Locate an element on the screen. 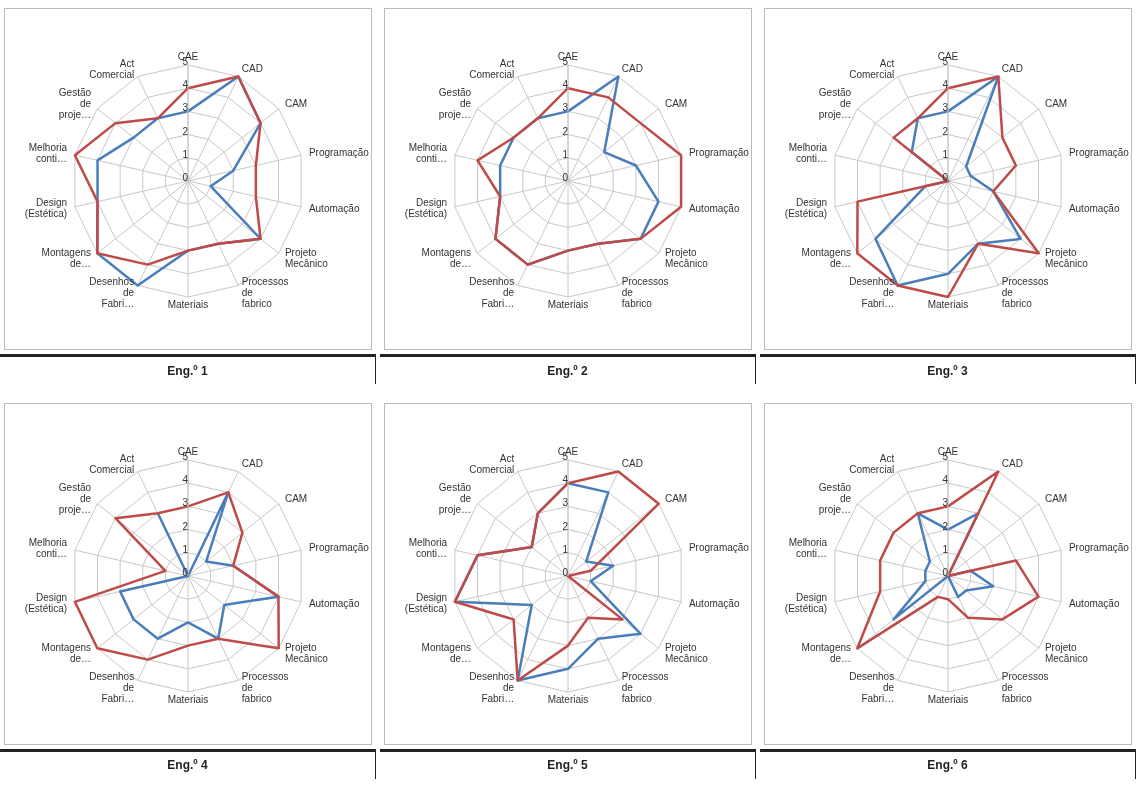 This screenshot has height=785, width=1138. text: Eng.º 3 is located at coordinates (948, 369).